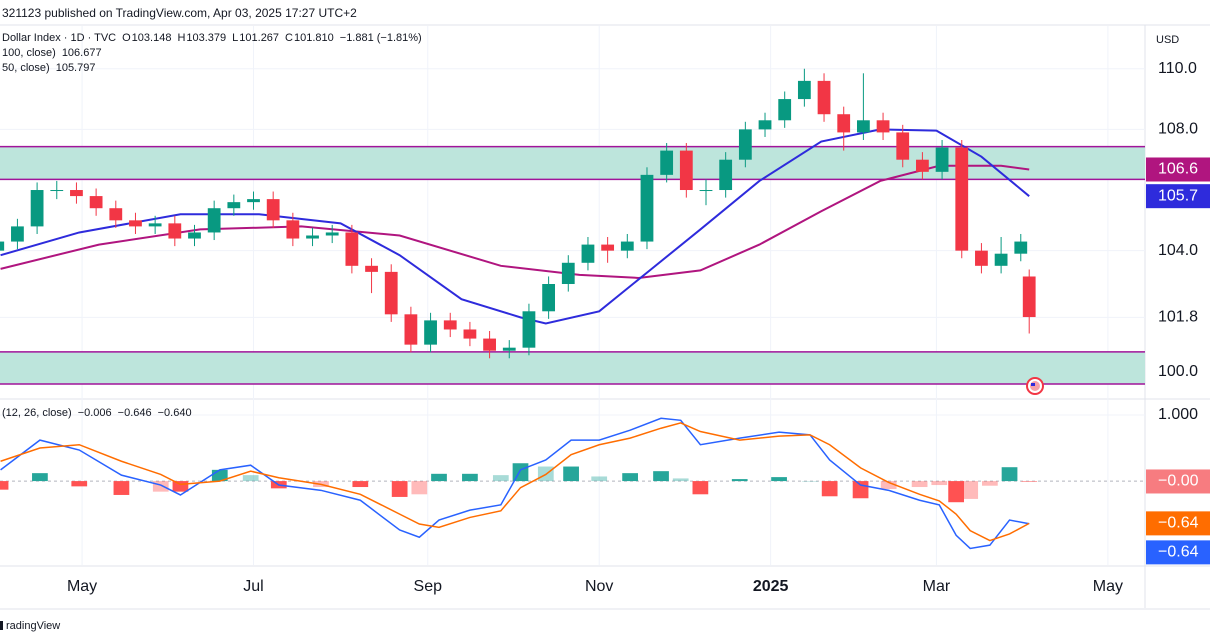  I want to click on macd-badge-bg, so click(1178, 552).